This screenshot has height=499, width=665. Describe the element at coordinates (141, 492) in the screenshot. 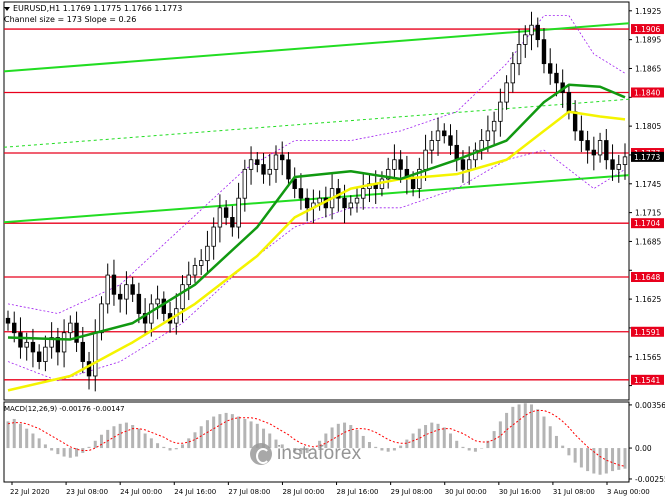

I see `x-tick-label: 24 Jul 00:00` at that location.